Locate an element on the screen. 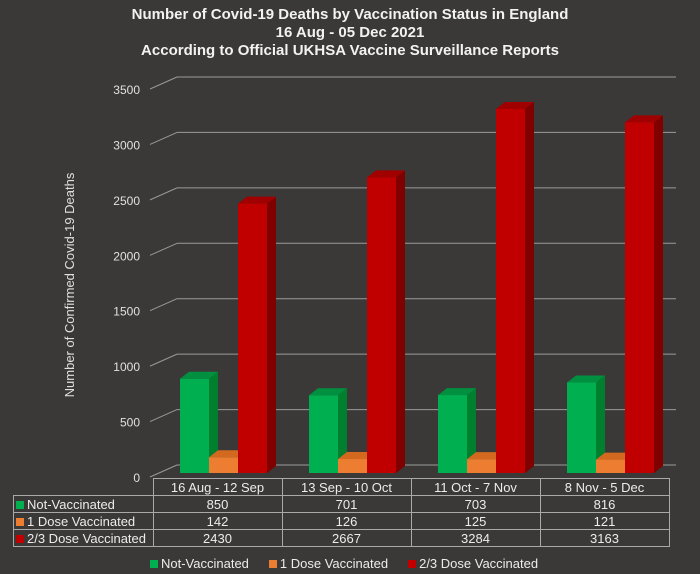  data-table-row: 2/3 Dose Vaccinated 2430 2667 3284 3163 is located at coordinates (341, 538).